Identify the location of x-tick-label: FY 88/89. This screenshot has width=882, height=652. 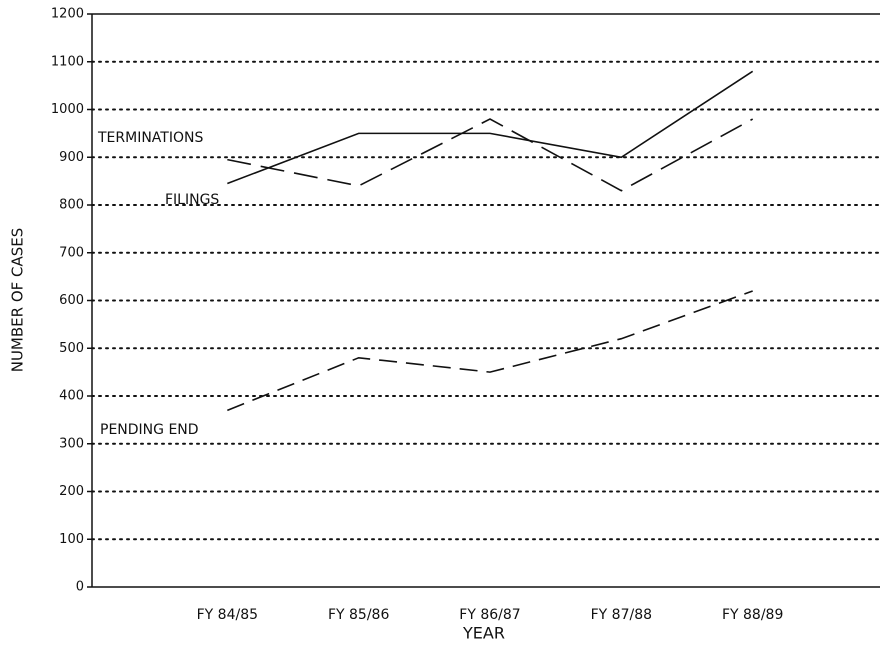
(752, 615).